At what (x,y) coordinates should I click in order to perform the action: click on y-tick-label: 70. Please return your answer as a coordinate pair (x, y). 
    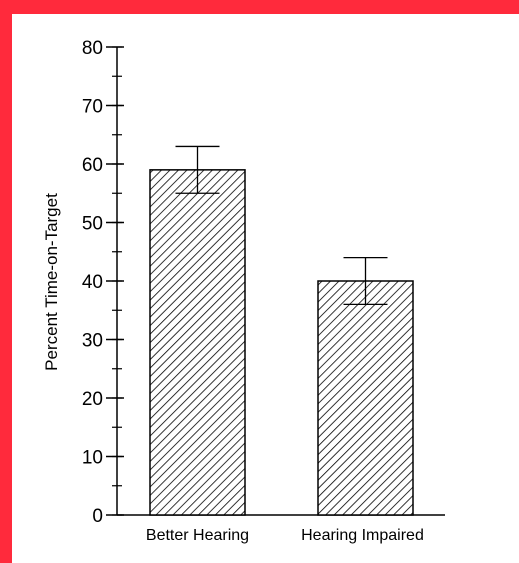
    Looking at the image, I should click on (92, 107).